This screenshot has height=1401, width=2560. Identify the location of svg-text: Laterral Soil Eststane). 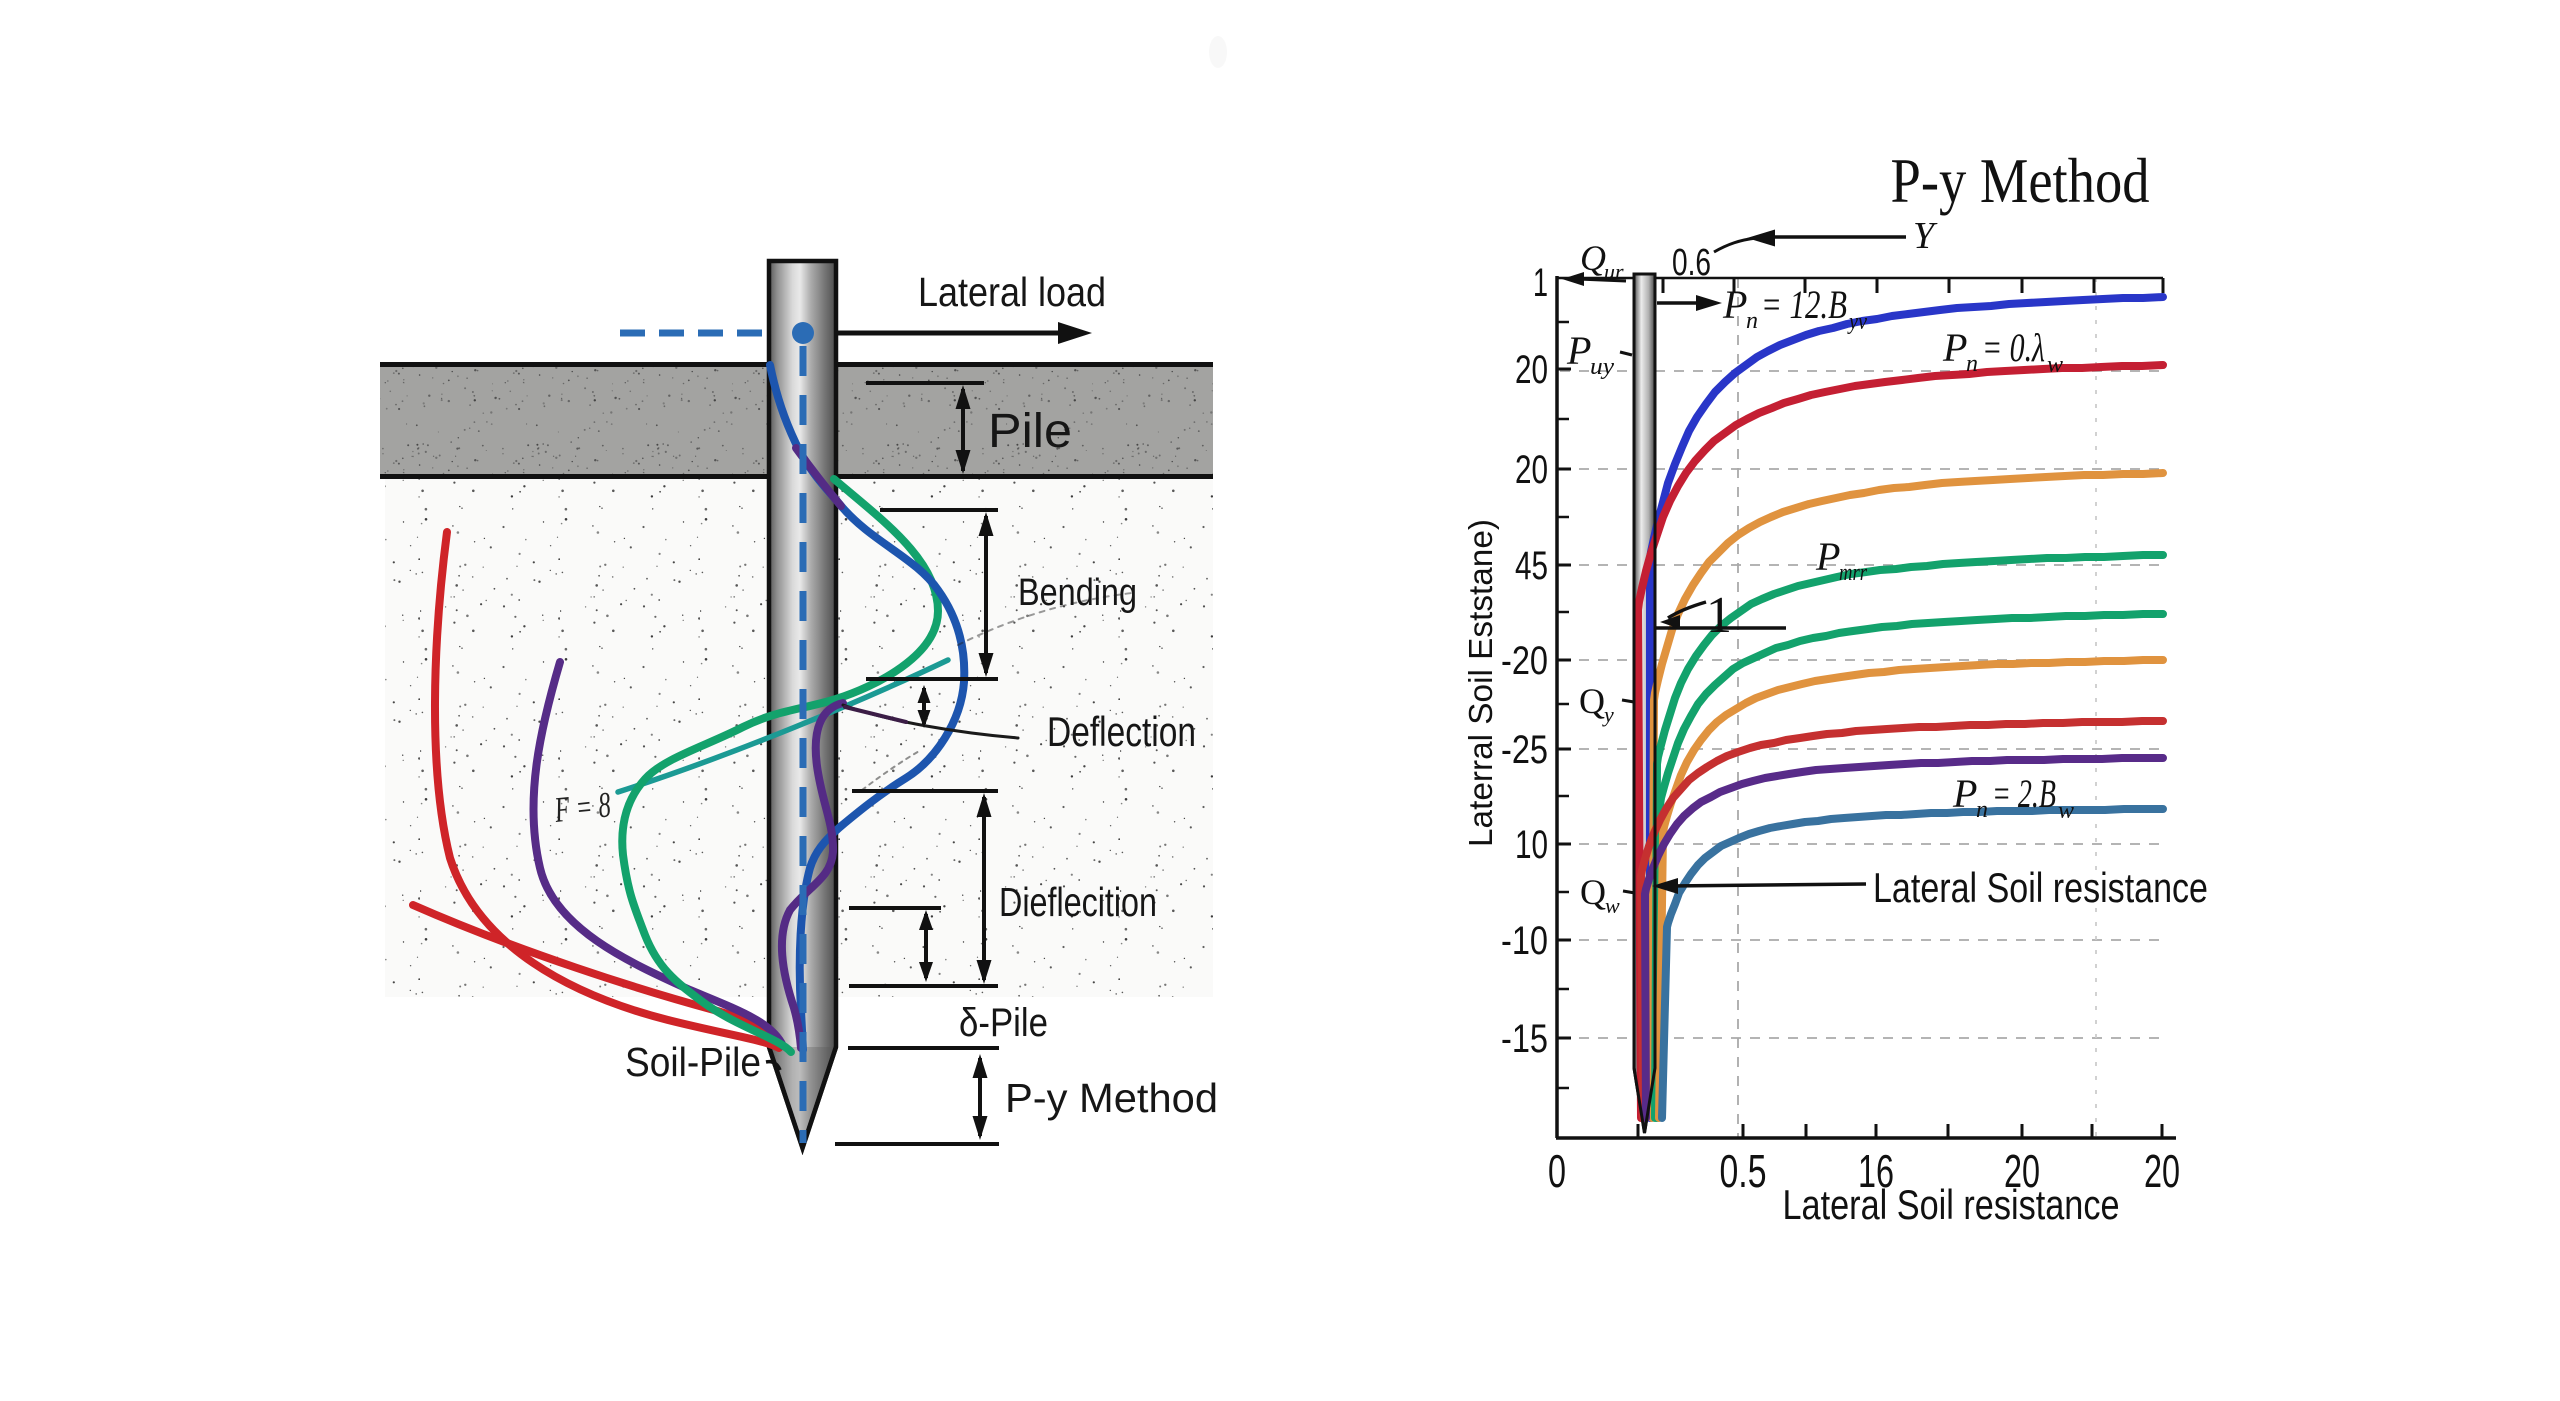
(1480, 683).